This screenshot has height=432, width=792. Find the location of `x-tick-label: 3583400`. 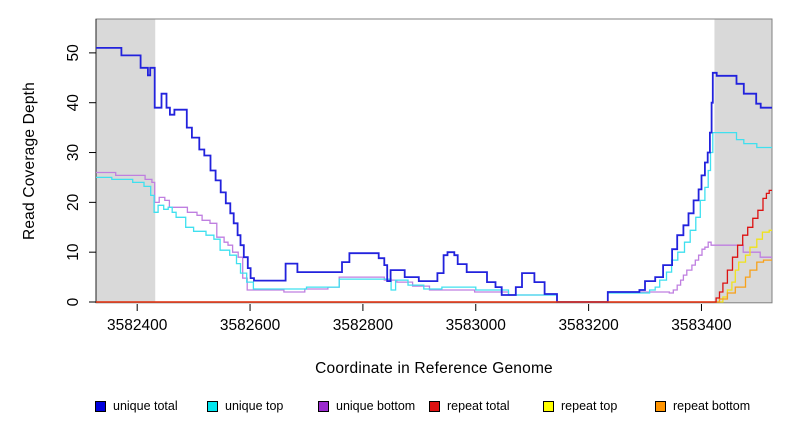

x-tick-label: 3583400 is located at coordinates (701, 325).